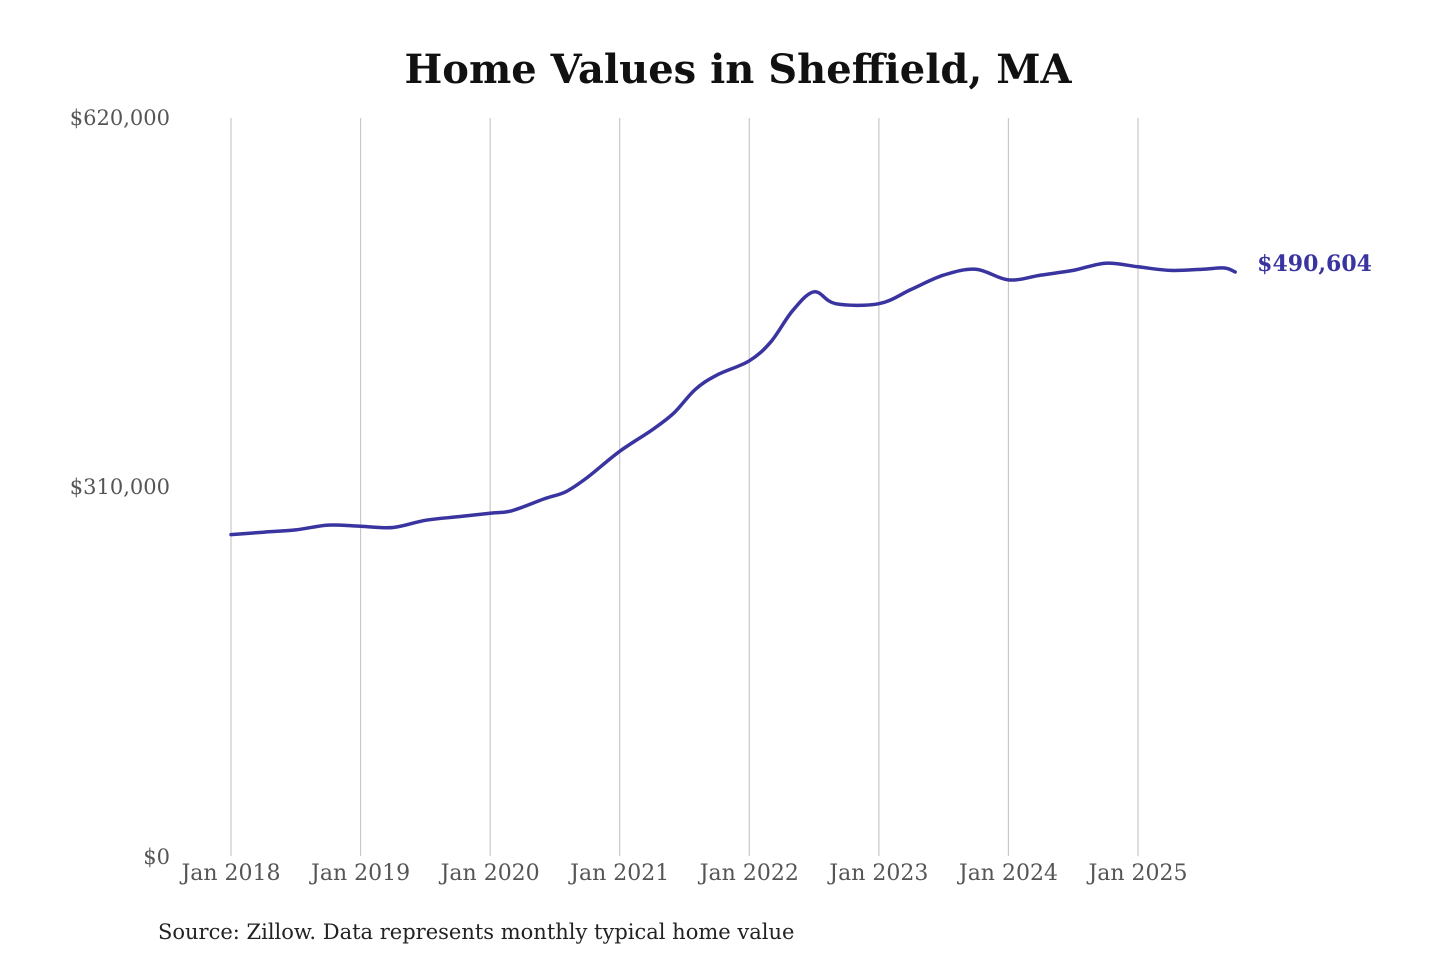 Image resolution: width=1440 pixels, height=960 pixels. I want to click on y-tick-label: $620,000, so click(120, 118).